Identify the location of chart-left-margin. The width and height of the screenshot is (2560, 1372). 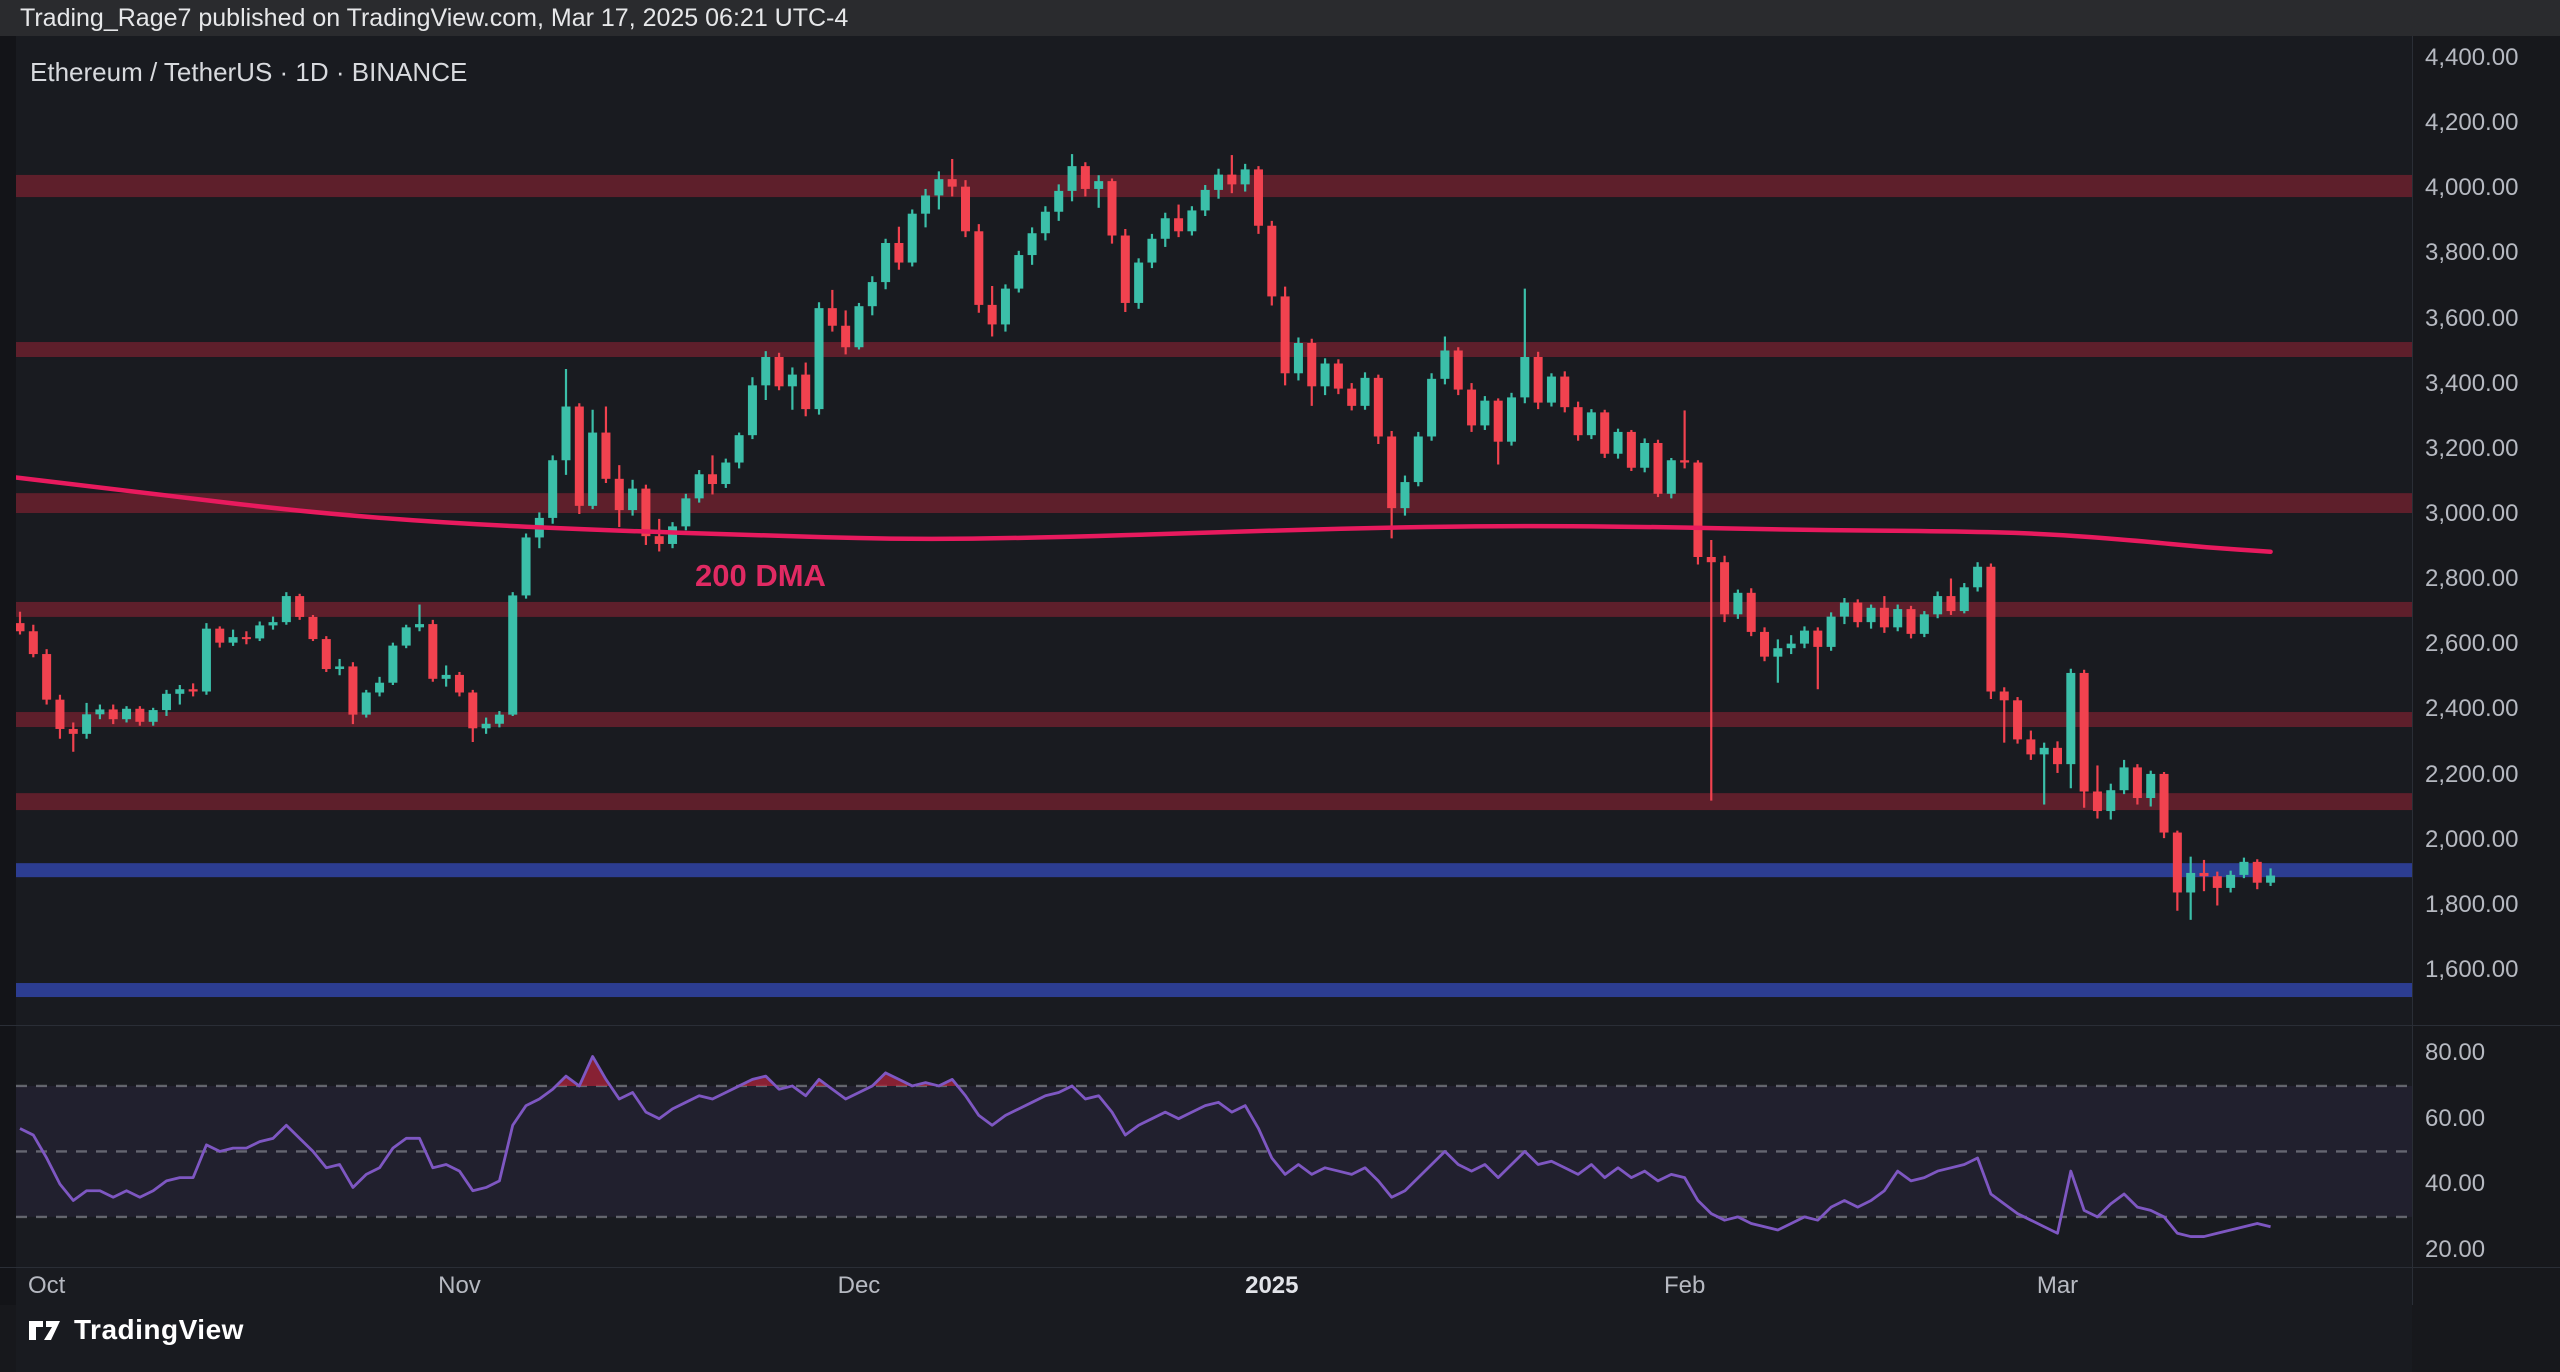
(8, 670).